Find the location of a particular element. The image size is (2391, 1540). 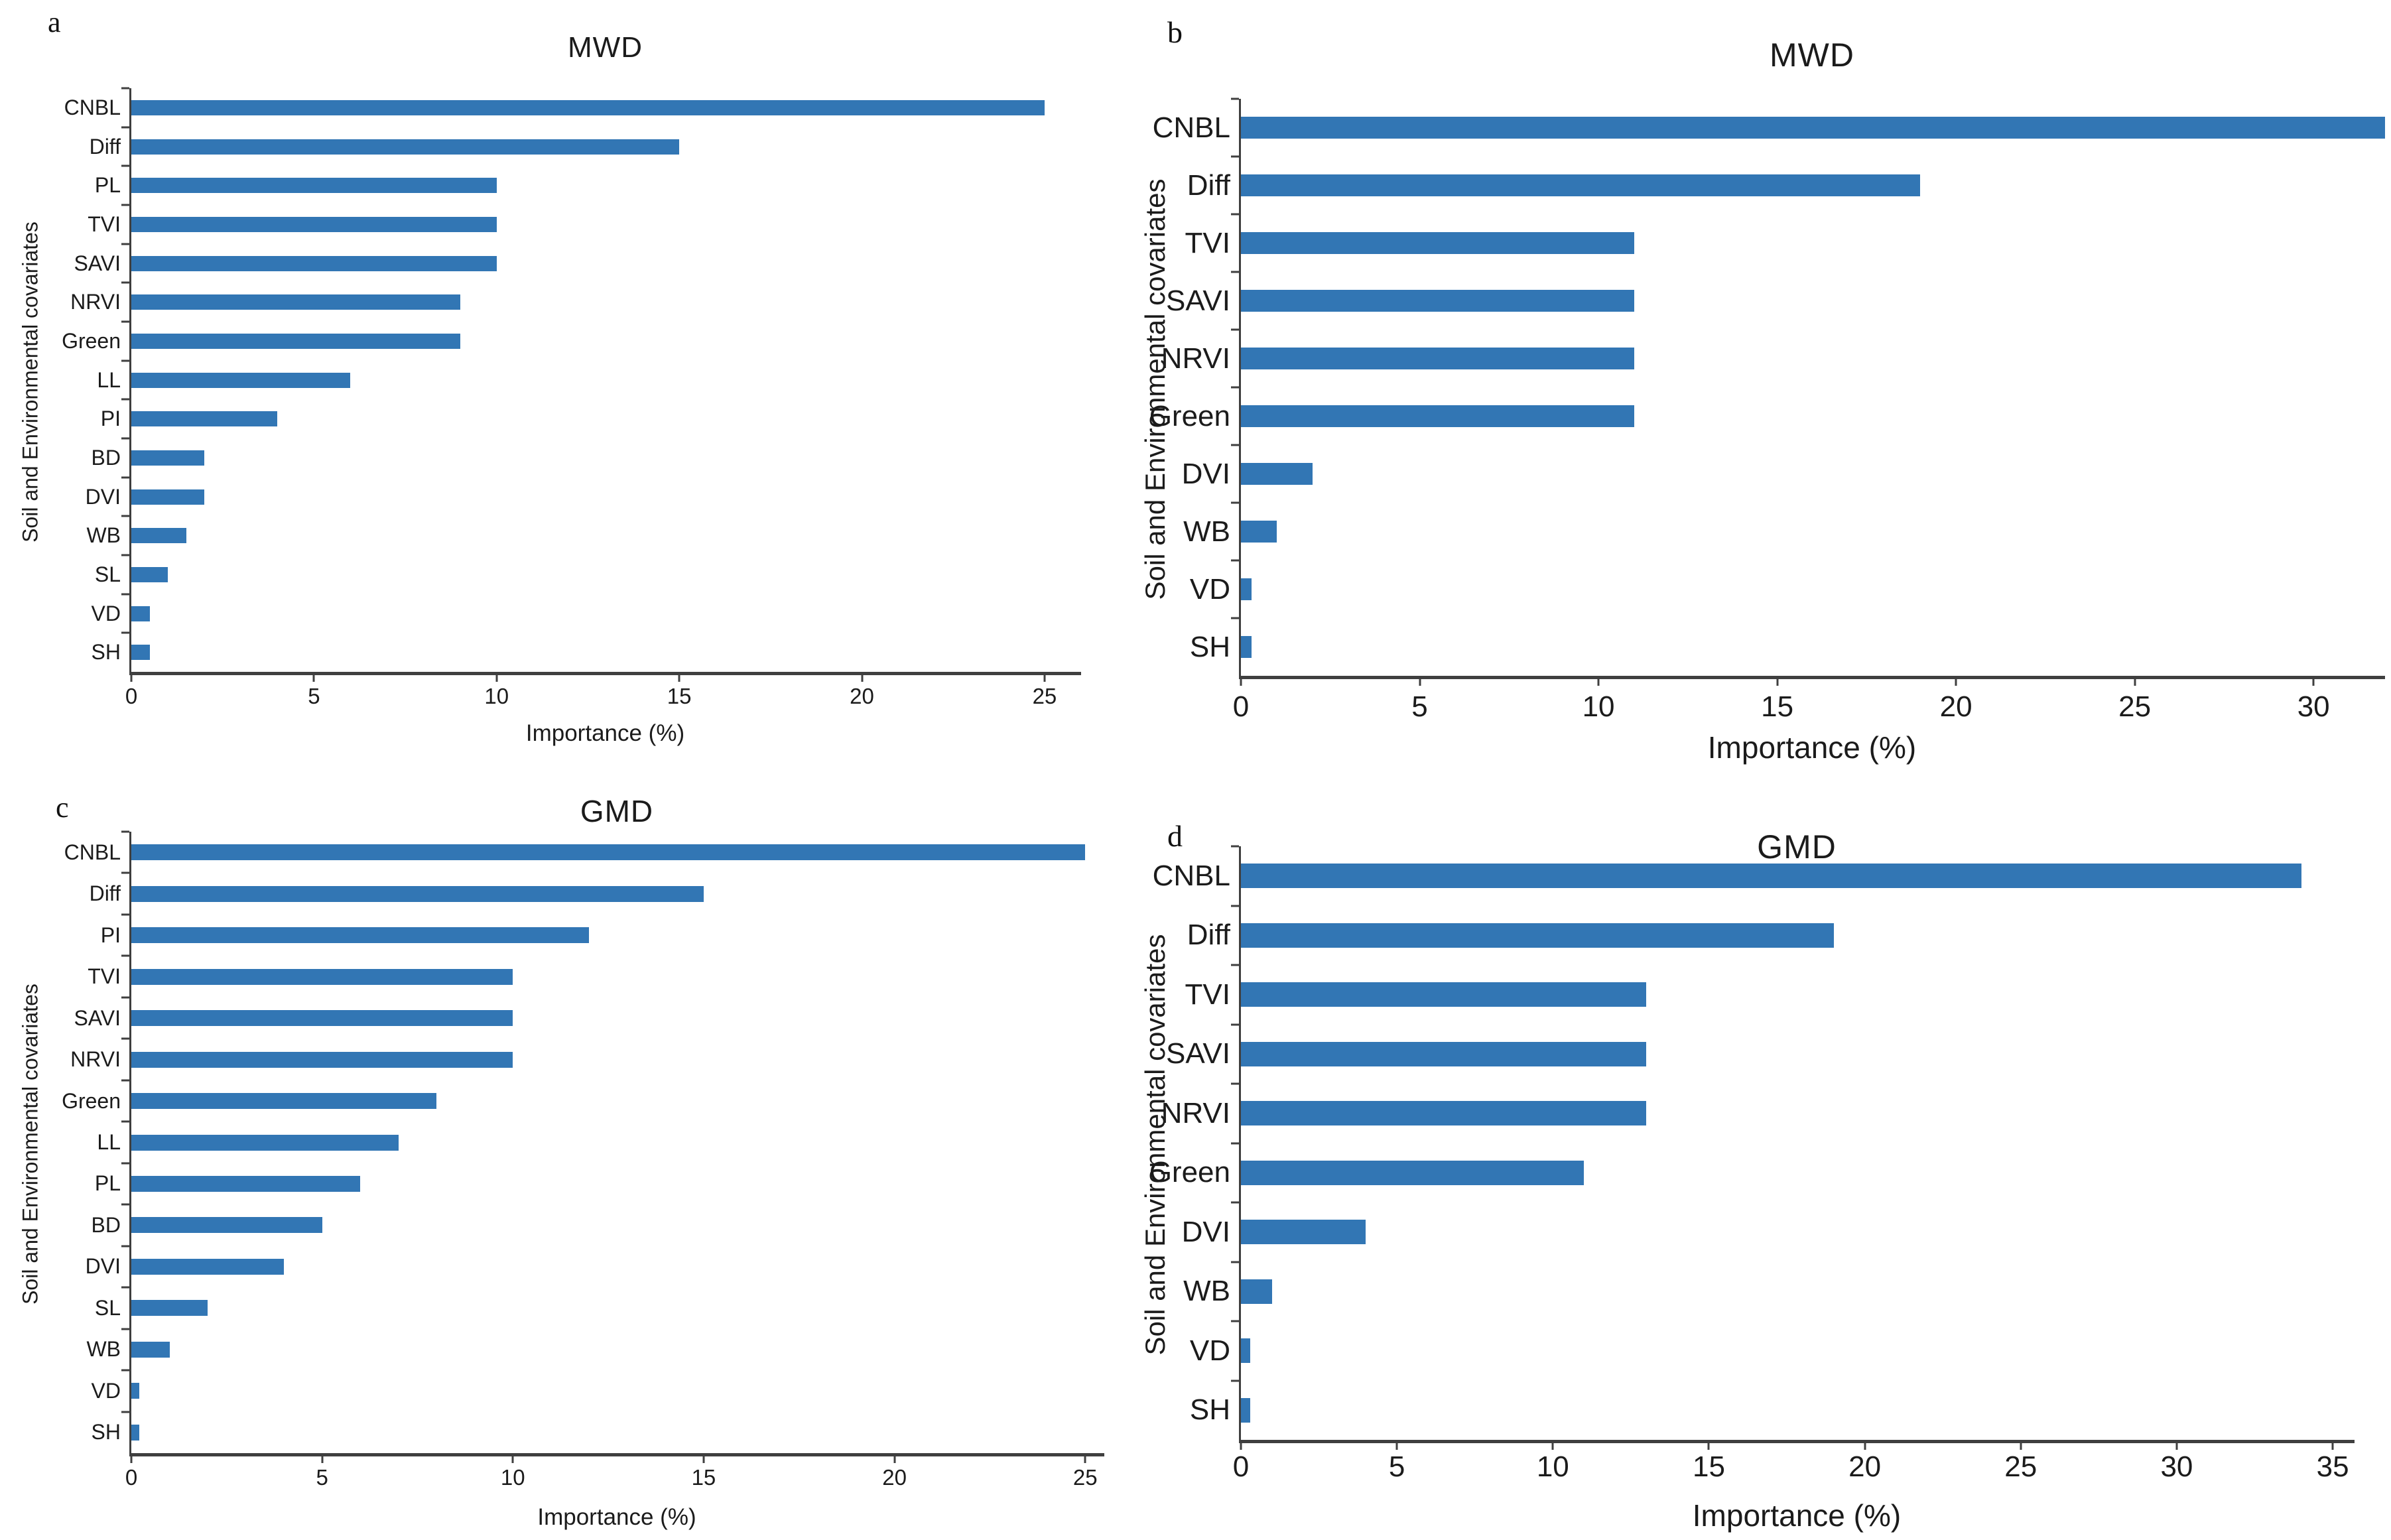

bar-ll is located at coordinates (241, 380).